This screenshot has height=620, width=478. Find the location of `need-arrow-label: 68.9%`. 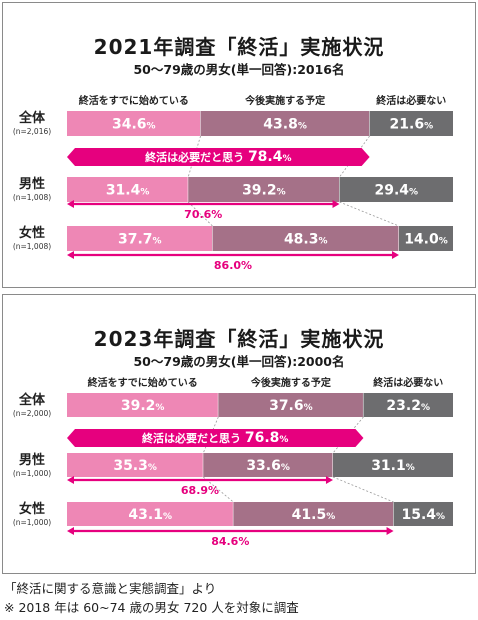

need-arrow-label: 68.9% is located at coordinates (200, 490).